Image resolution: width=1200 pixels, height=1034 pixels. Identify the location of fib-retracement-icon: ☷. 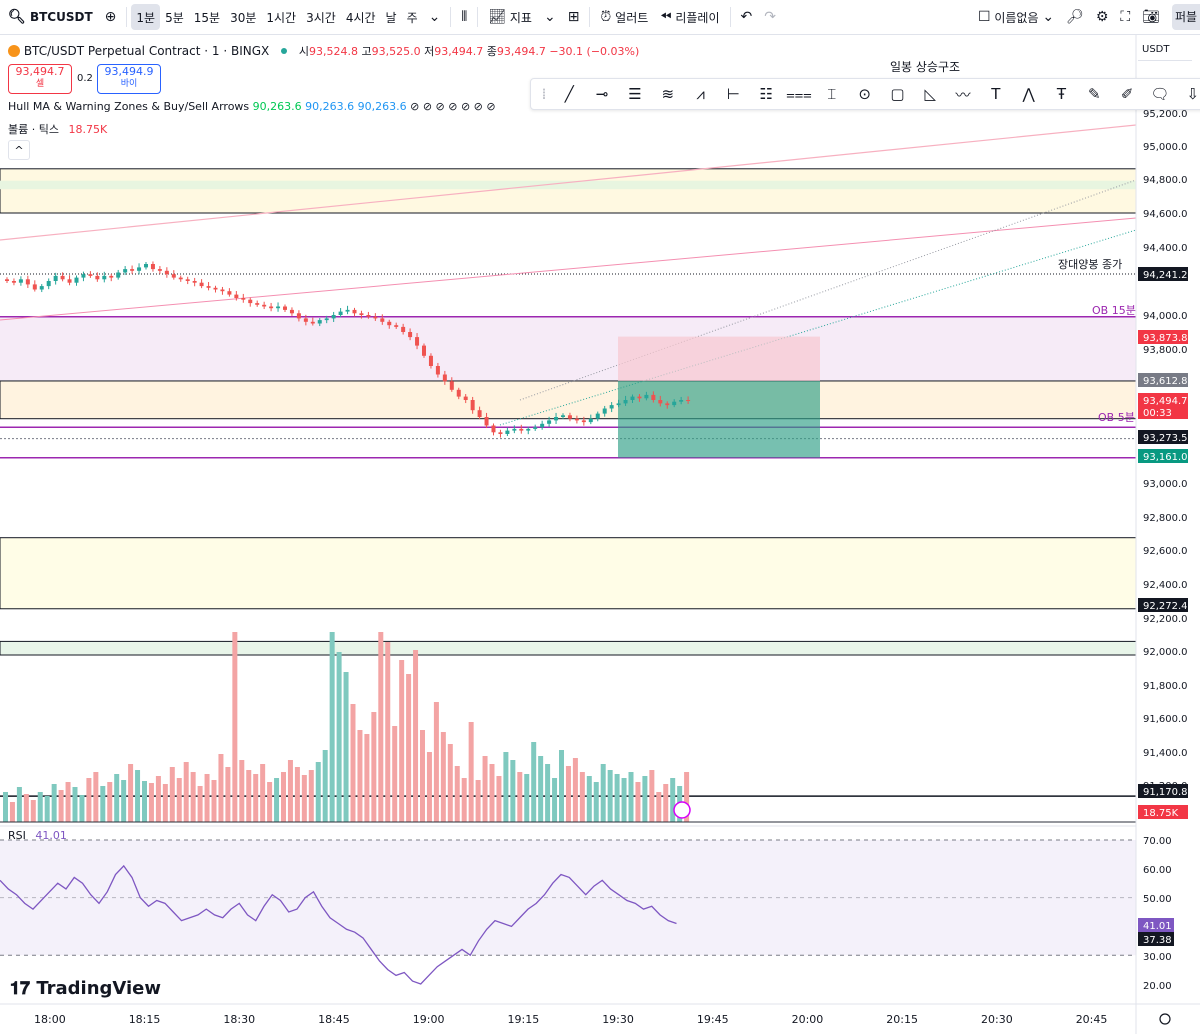
(766, 94).